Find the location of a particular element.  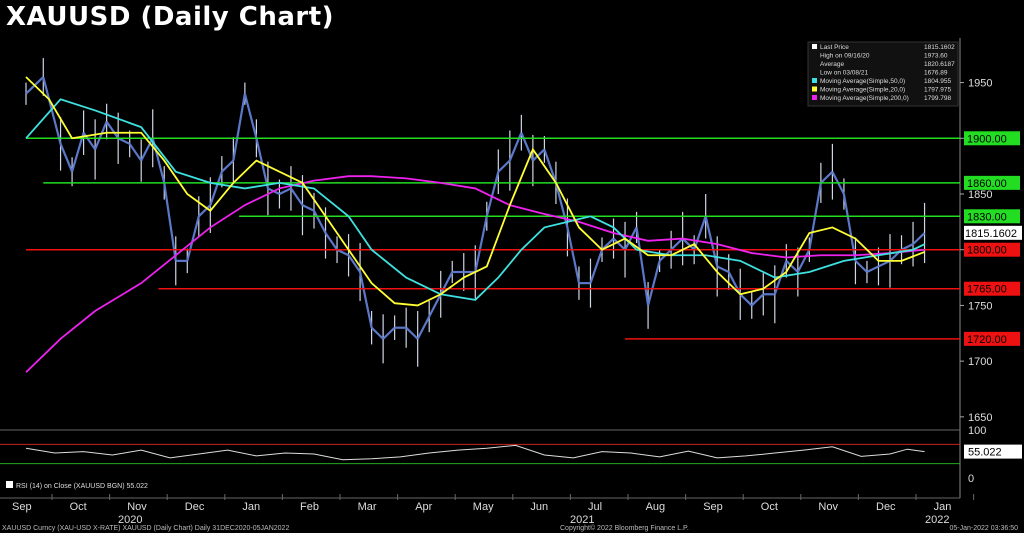

x-month-label: Mar is located at coordinates (367, 507).